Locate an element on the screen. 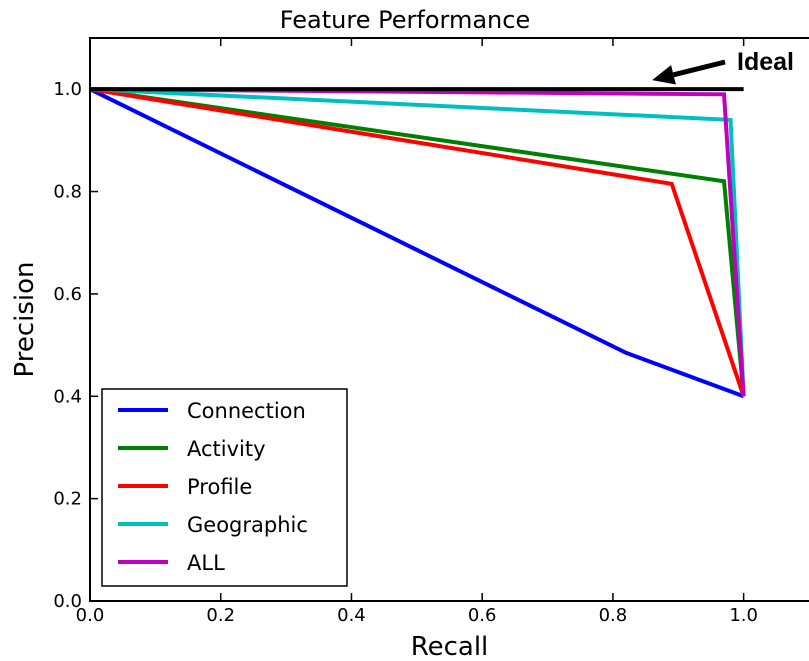 The height and width of the screenshot is (661, 809). ideal-annotation: Ideal is located at coordinates (765, 62).